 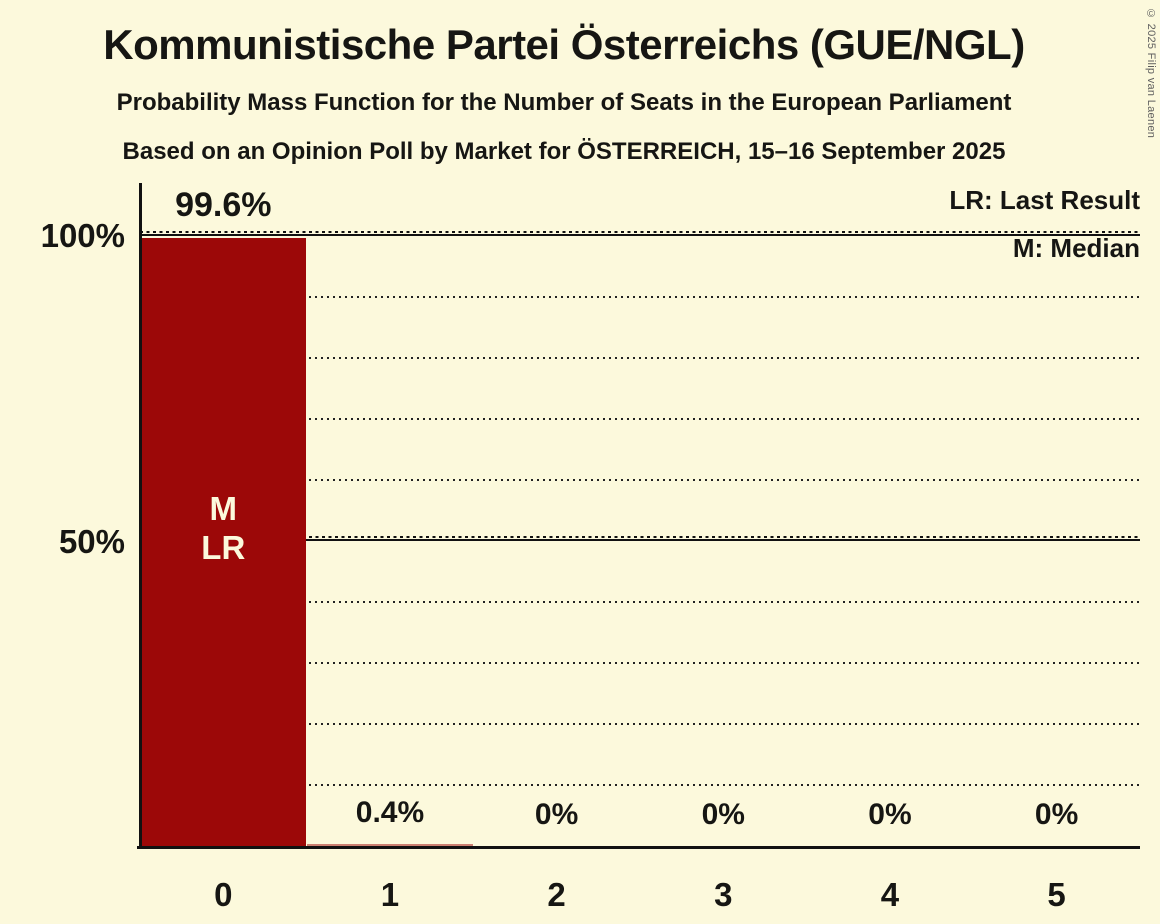 I want to click on gridline-20pct, so click(x=640, y=724).